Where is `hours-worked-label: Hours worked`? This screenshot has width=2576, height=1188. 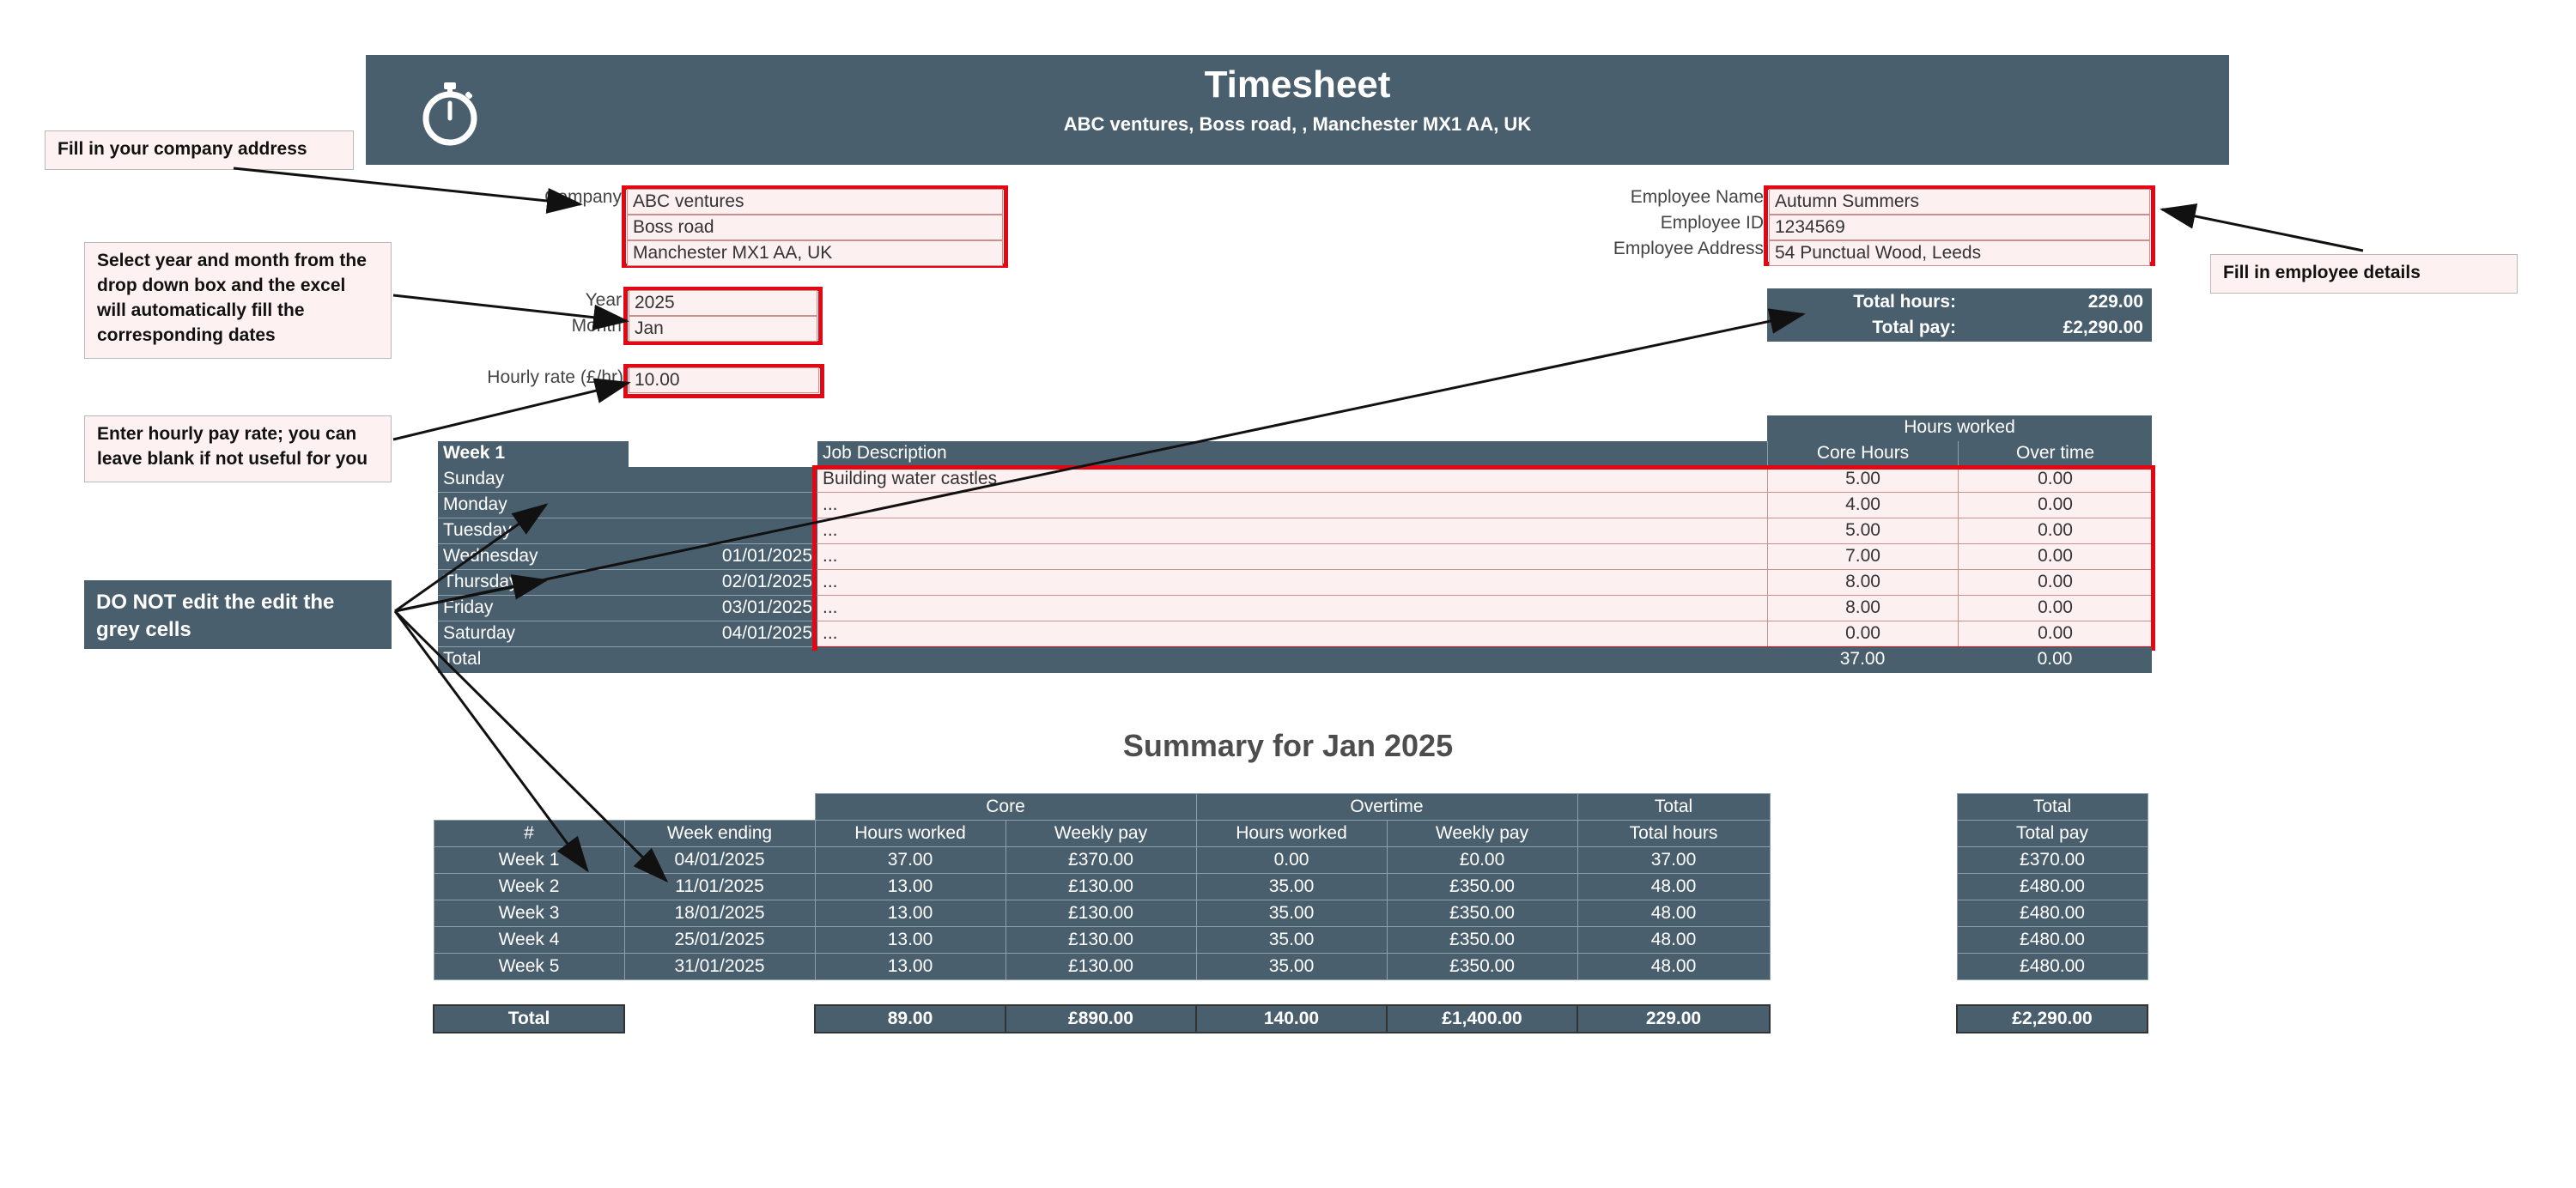 hours-worked-label: Hours worked is located at coordinates (1960, 427).